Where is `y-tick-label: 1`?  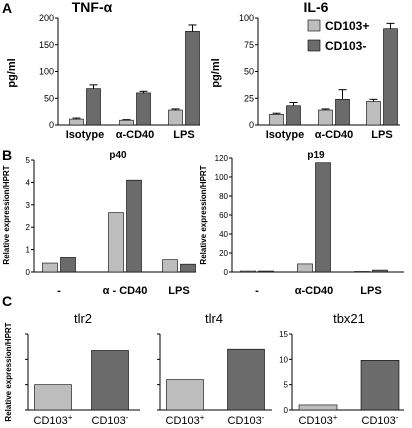
y-tick-label: 1 is located at coordinates (28, 250).